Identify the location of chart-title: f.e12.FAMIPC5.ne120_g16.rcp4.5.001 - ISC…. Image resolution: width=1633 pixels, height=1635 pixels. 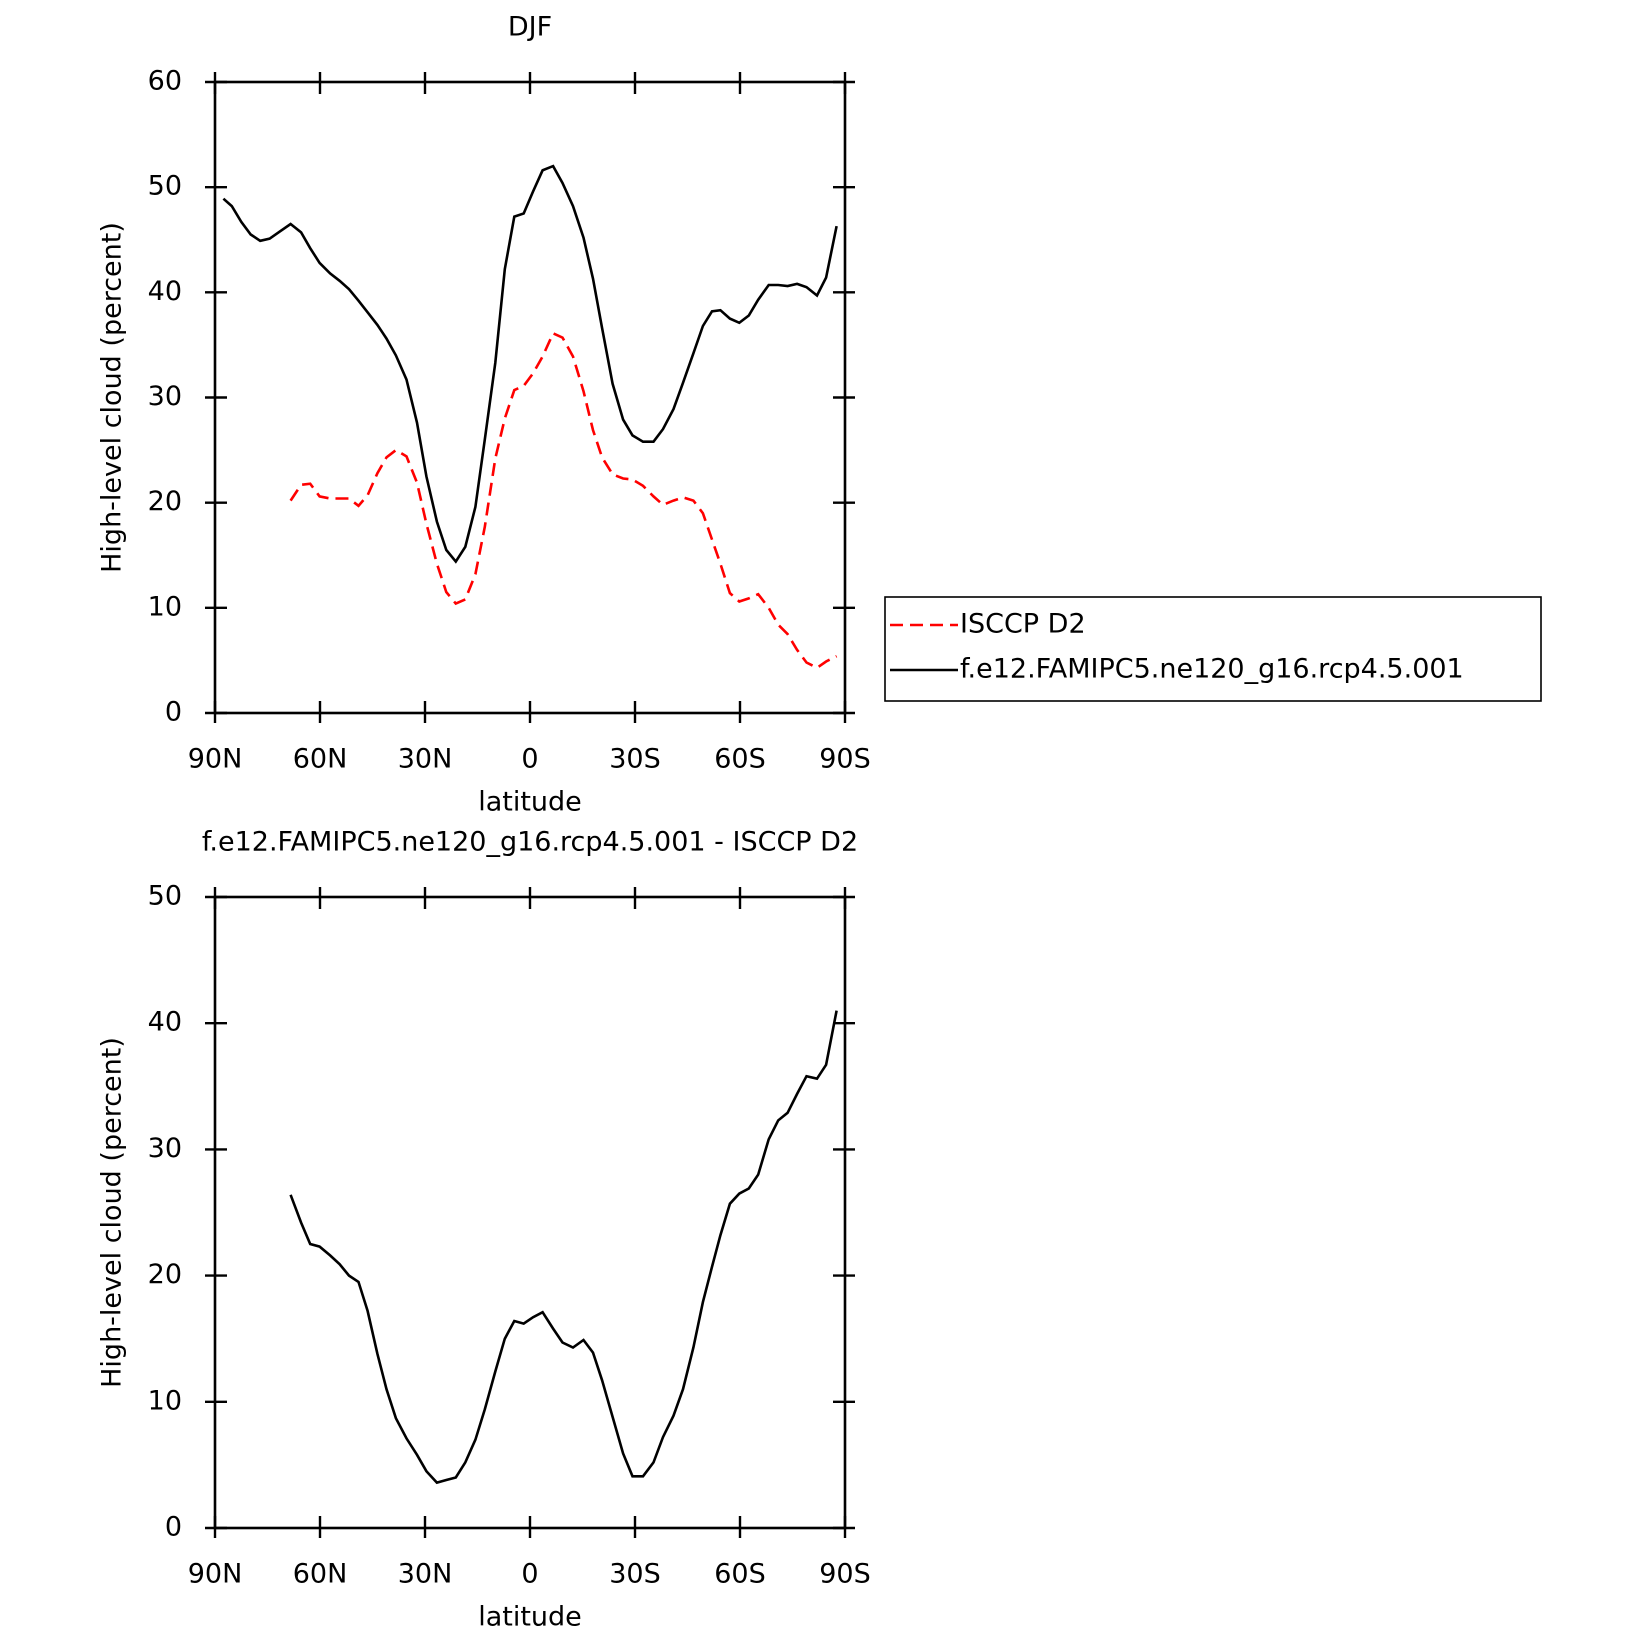
(530, 842).